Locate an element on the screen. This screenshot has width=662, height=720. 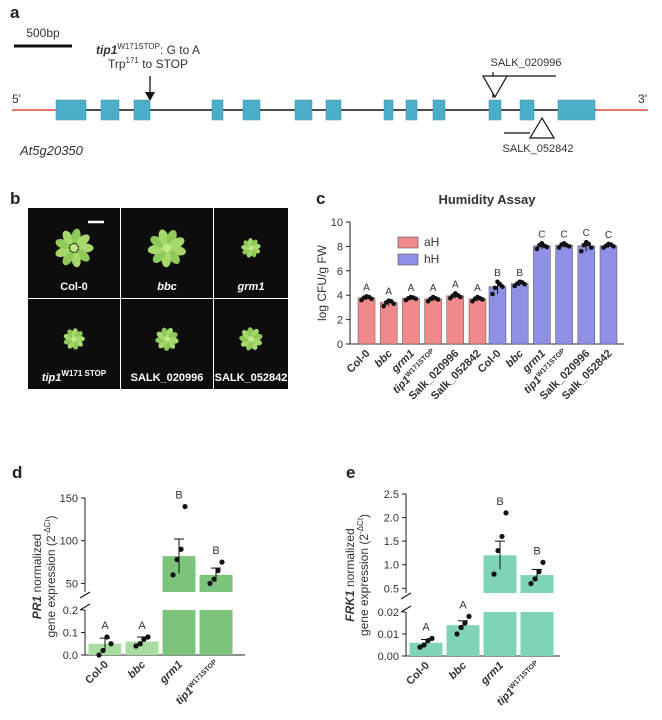
plant-photo-4: tip1W171 STOP is located at coordinates (74, 344).